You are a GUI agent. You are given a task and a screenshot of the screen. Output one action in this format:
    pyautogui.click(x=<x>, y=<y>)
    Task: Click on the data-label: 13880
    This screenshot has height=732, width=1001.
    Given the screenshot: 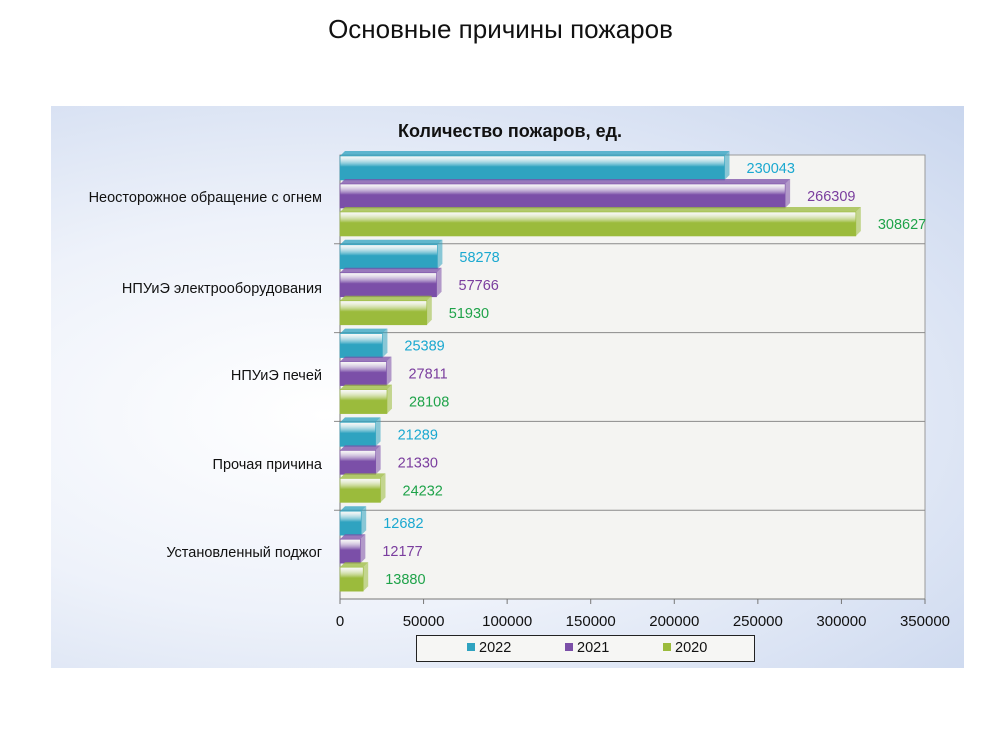 What is the action you would take?
    pyautogui.click(x=405, y=580)
    